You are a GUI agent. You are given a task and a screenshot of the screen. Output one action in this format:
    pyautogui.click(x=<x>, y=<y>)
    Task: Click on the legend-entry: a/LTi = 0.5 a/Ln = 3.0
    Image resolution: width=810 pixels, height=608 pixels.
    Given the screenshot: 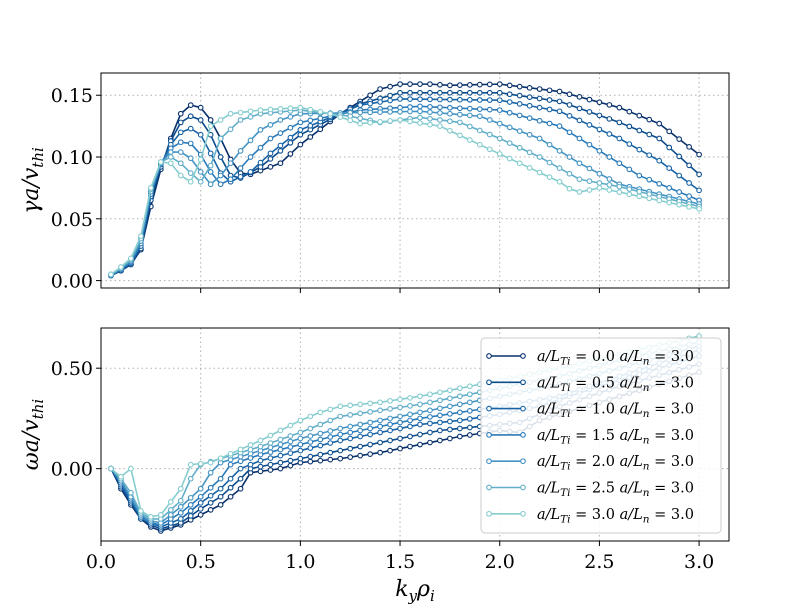 What is the action you would take?
    pyautogui.click(x=590, y=384)
    